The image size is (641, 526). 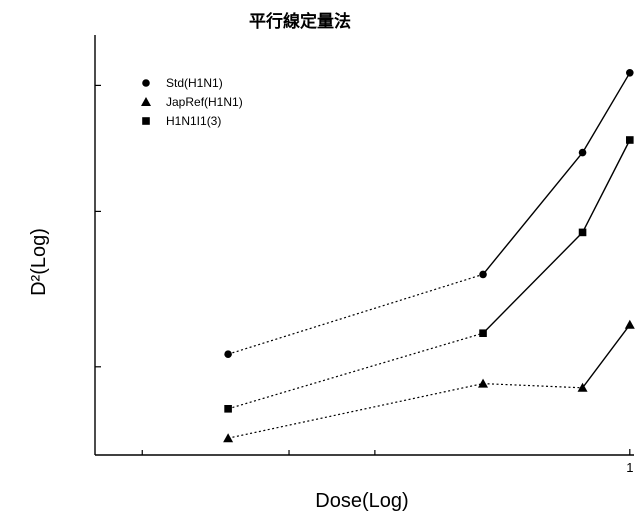 What do you see at coordinates (98, 226) in the screenshot?
I see `y-axis-ticks` at bounding box center [98, 226].